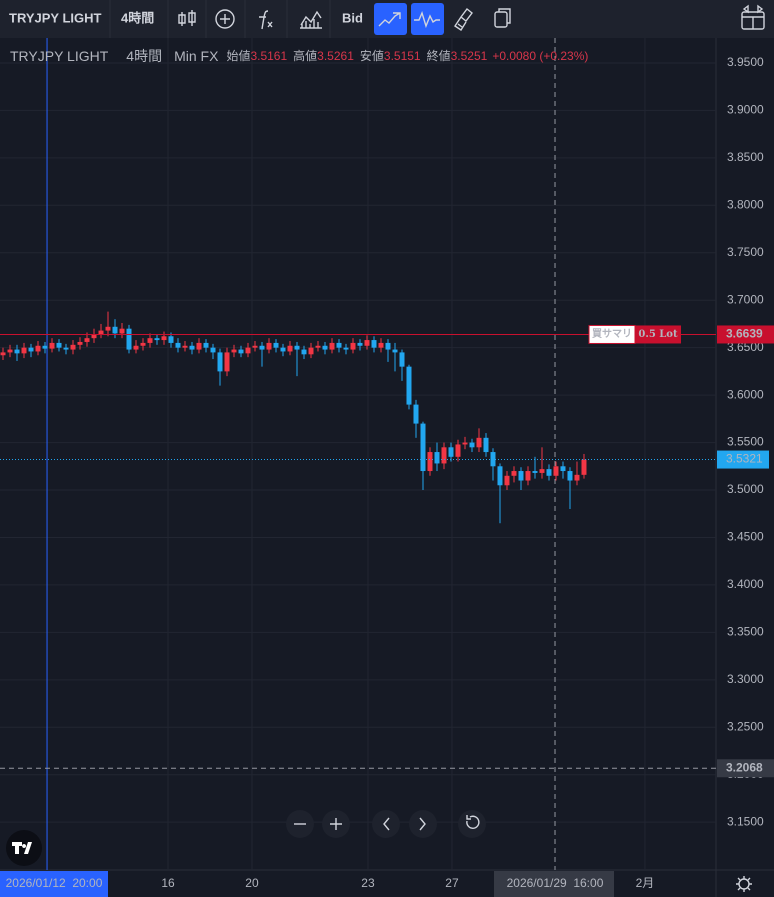 The image size is (774, 897). Describe the element at coordinates (658, 334) in the screenshot. I see `position-lot: 0.5 Lot` at that location.